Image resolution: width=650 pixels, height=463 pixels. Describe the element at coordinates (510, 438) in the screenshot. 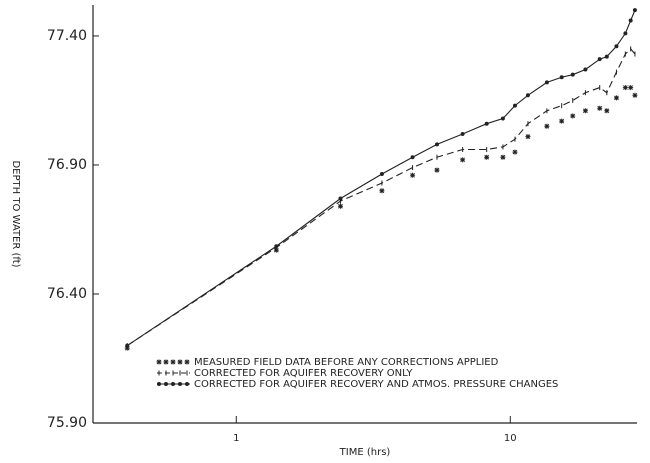

I see `x-tick-label: 10` at that location.